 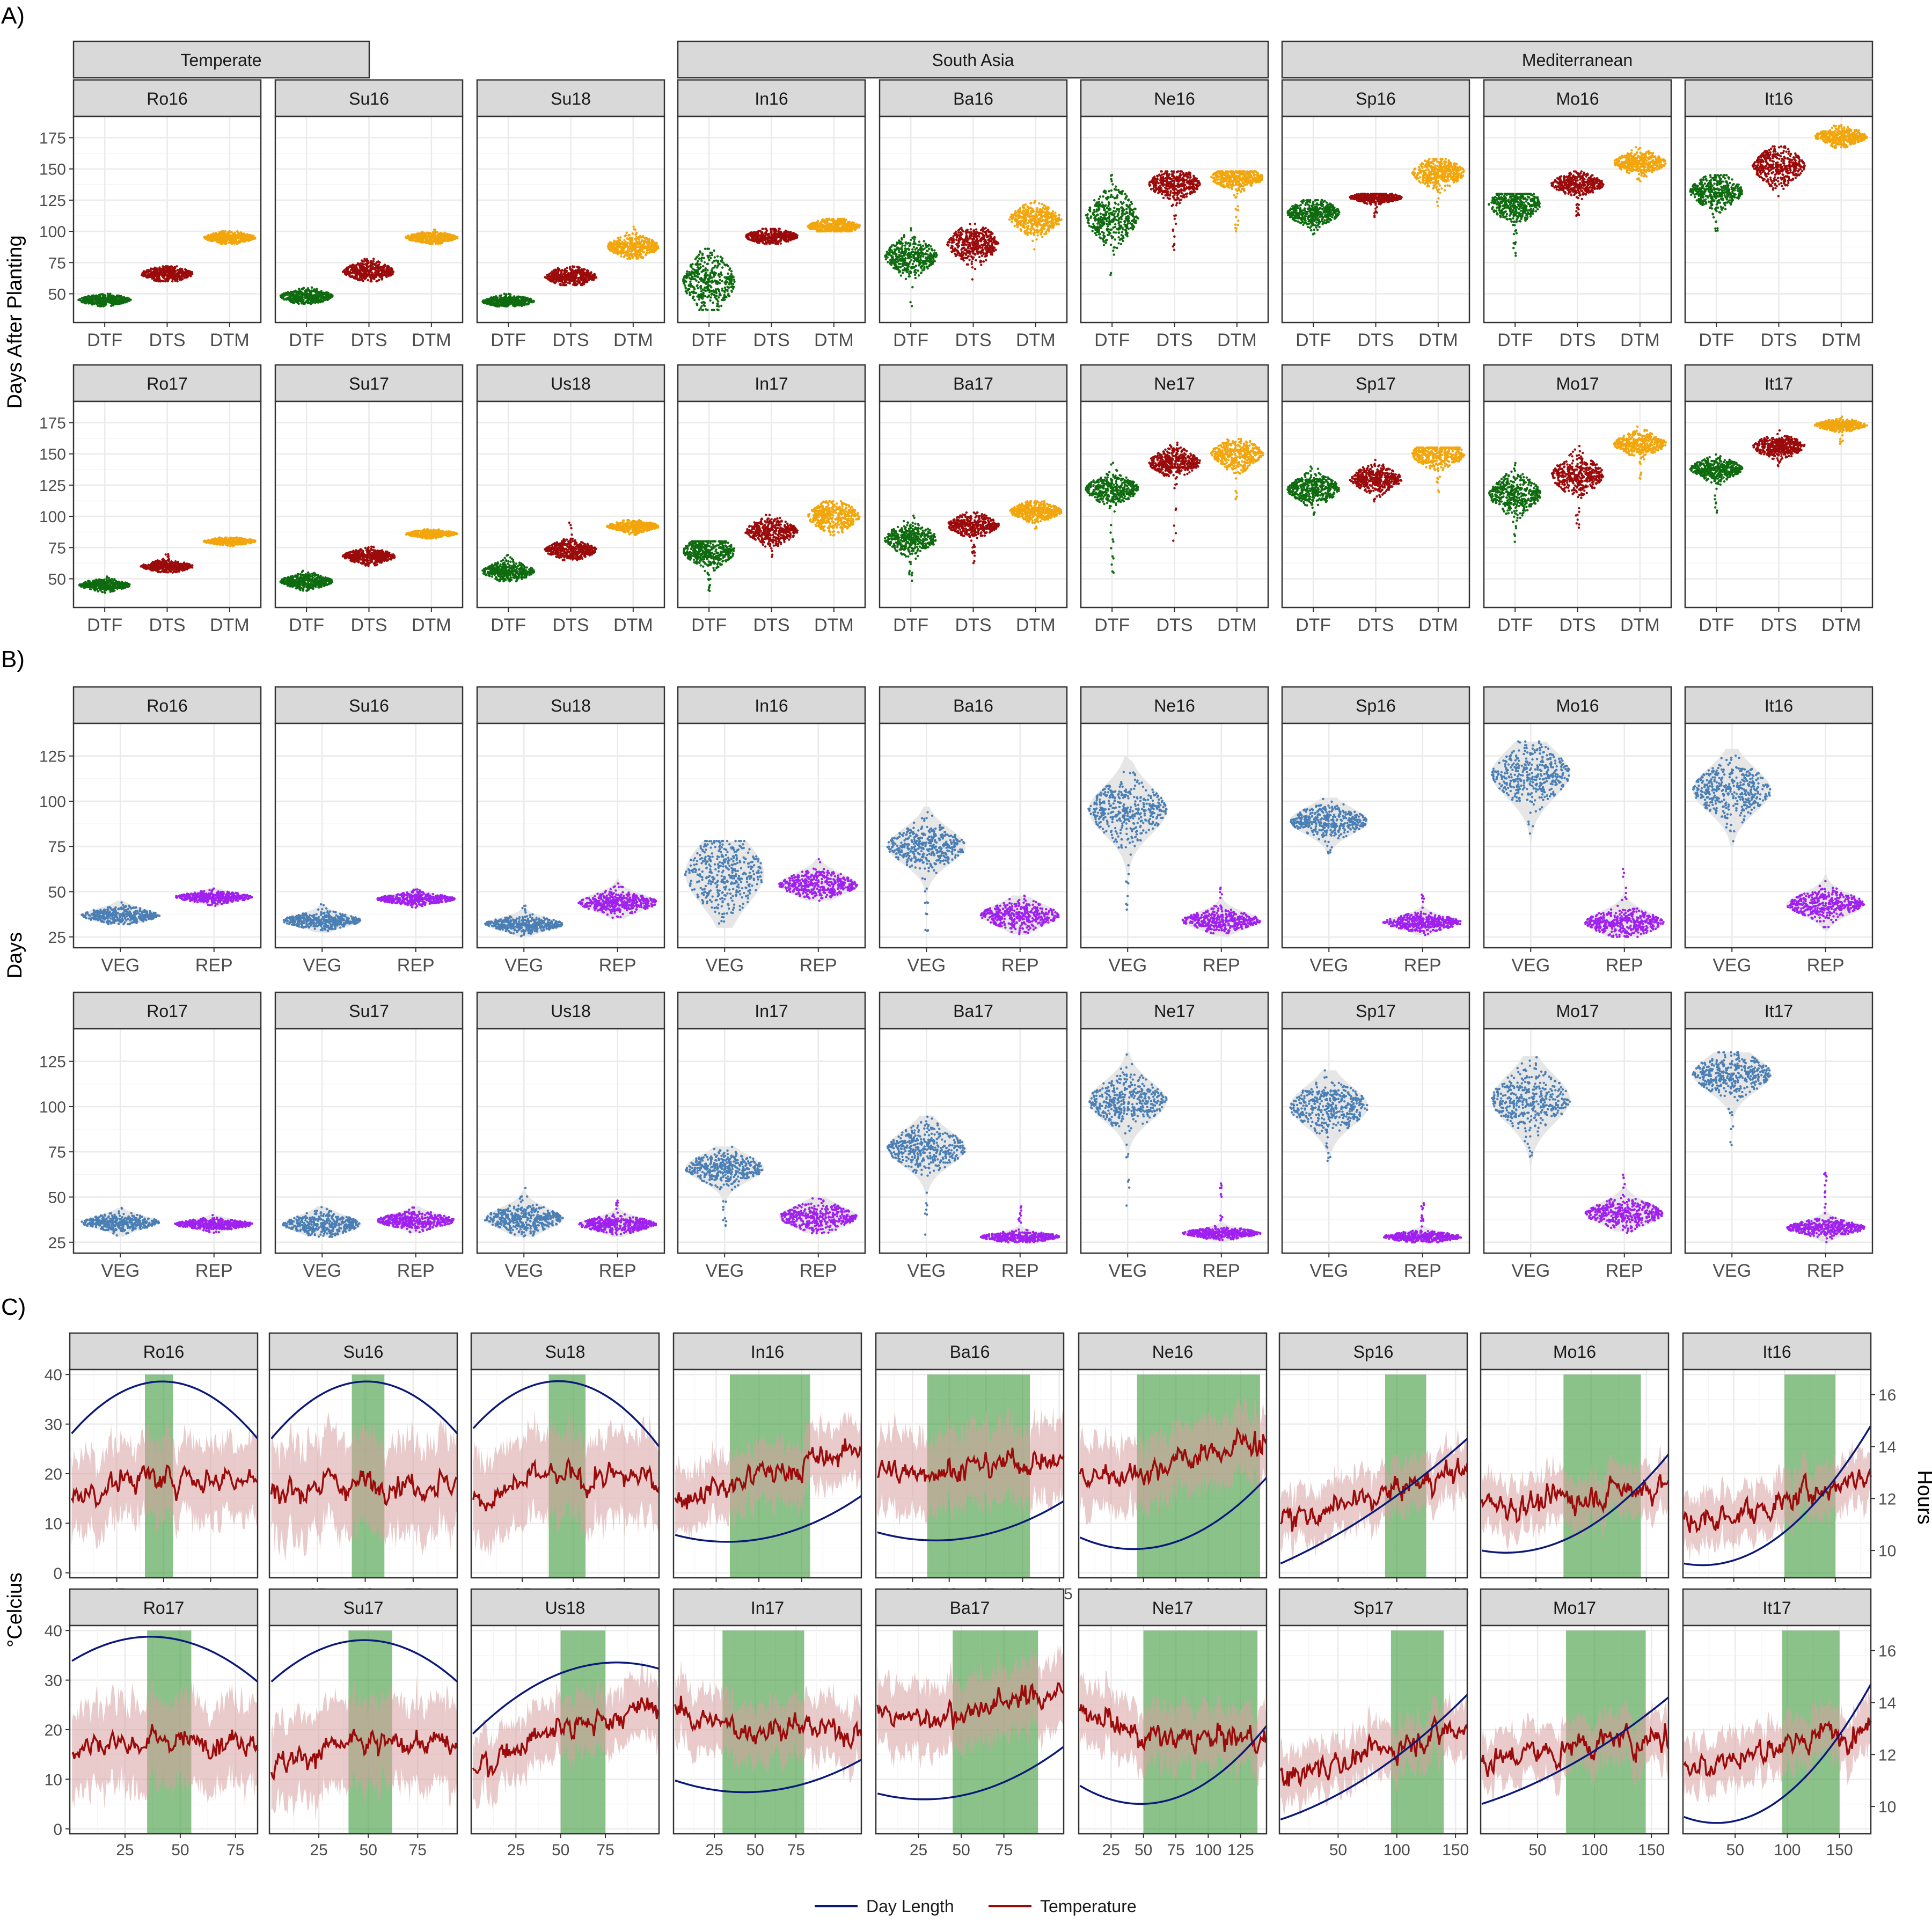 What do you see at coordinates (15, 321) in the screenshot?
I see `axis-title-a-y: Days After Planting` at bounding box center [15, 321].